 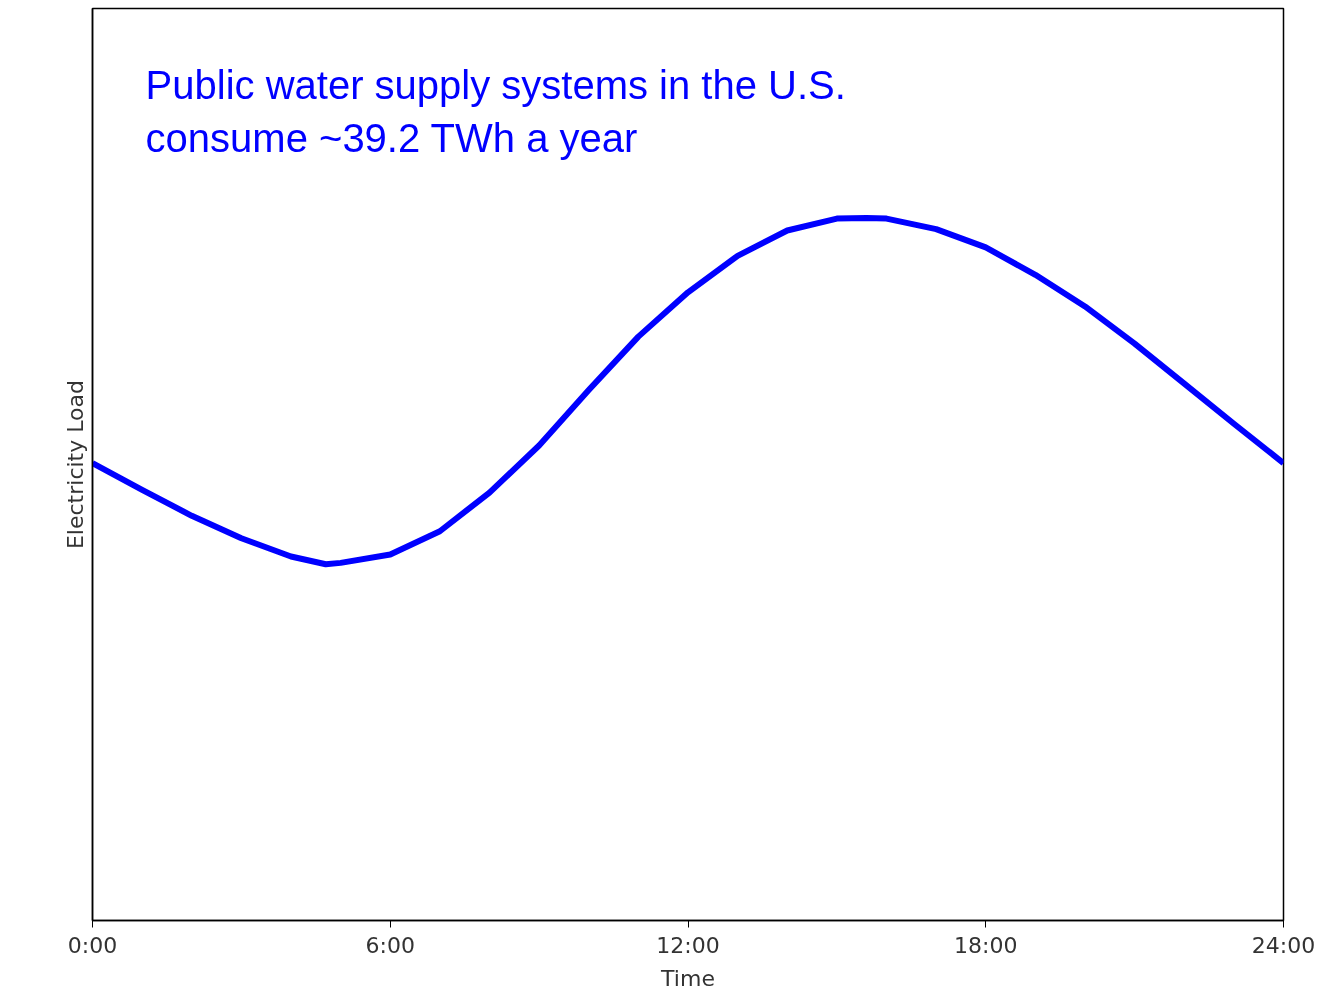 What do you see at coordinates (986, 945) in the screenshot?
I see `x-tick-label: 18:00` at bounding box center [986, 945].